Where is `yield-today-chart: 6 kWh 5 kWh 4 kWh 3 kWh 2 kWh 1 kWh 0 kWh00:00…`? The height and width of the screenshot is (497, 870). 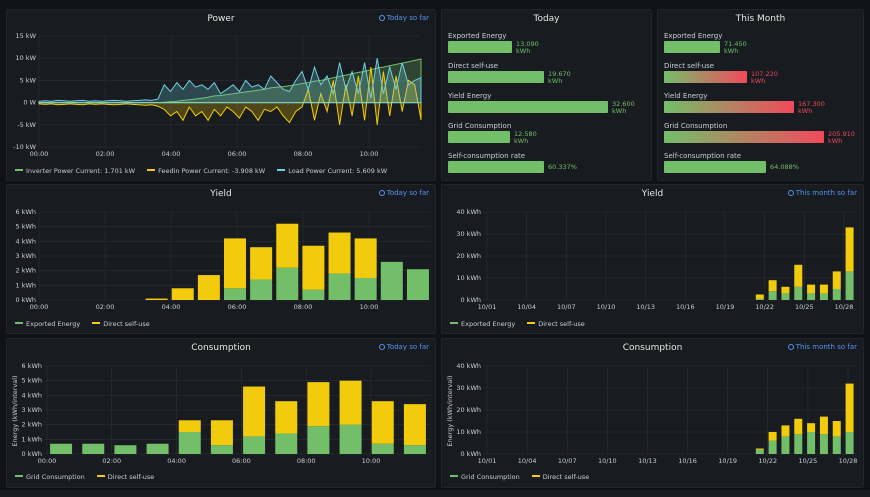
yield-today-chart: 6 kWh 5 kWh 4 kWh 3 kWh 2 kWh 1 kWh 0 kWh00:00… is located at coordinates (221, 259).